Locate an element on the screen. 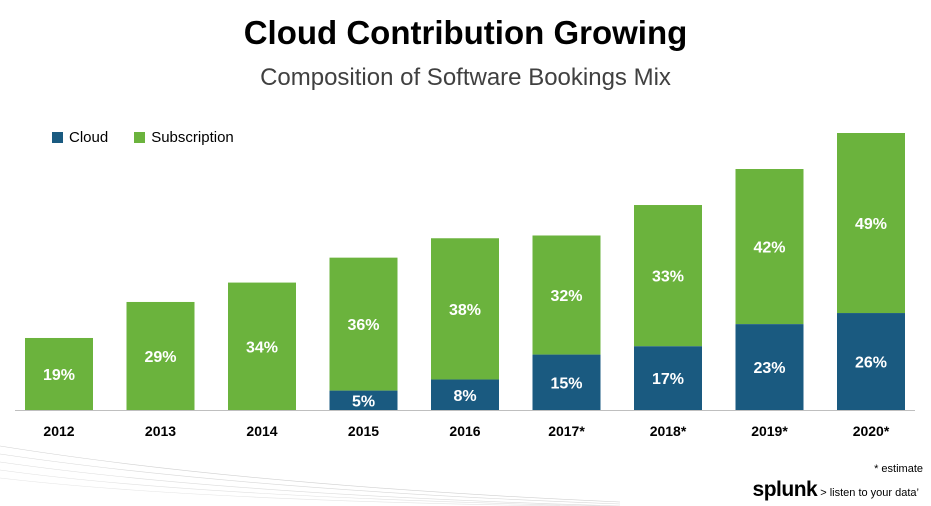 The image size is (931, 506). data-label-subscription: 34% is located at coordinates (262, 347).